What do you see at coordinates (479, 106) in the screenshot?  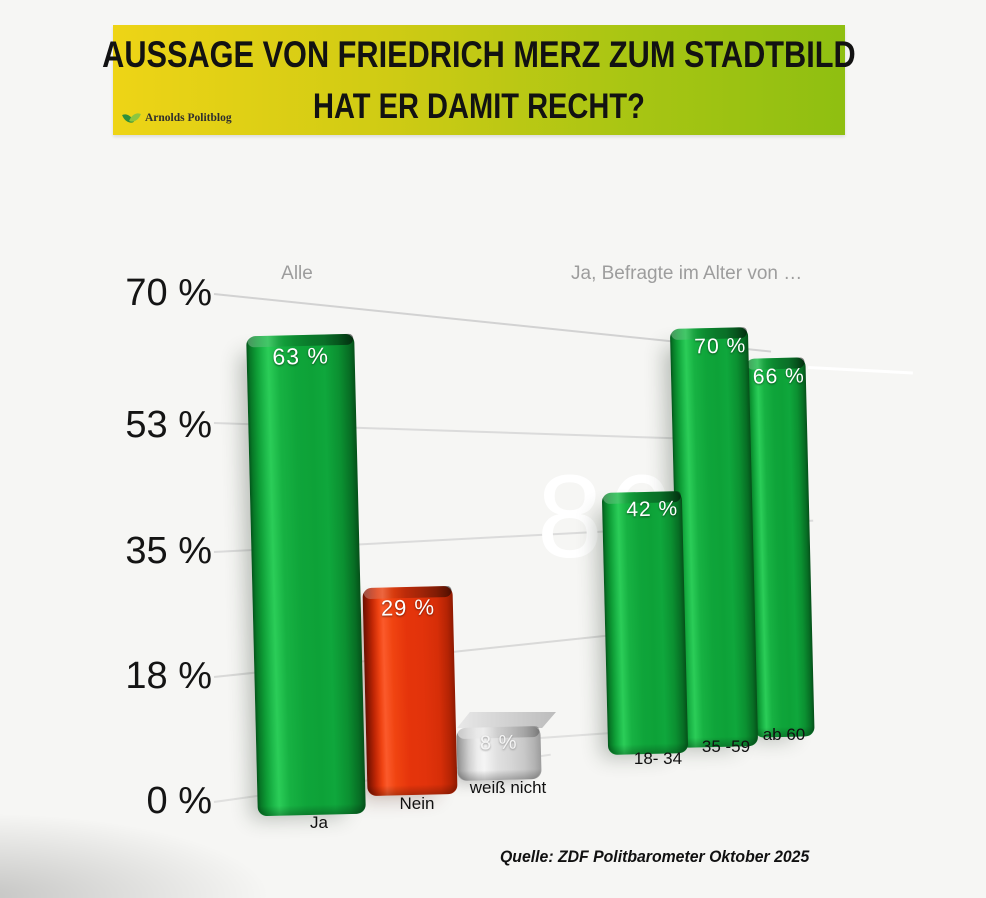 I see `banner-title-line2: HAT ER DAMIT RECHT?` at bounding box center [479, 106].